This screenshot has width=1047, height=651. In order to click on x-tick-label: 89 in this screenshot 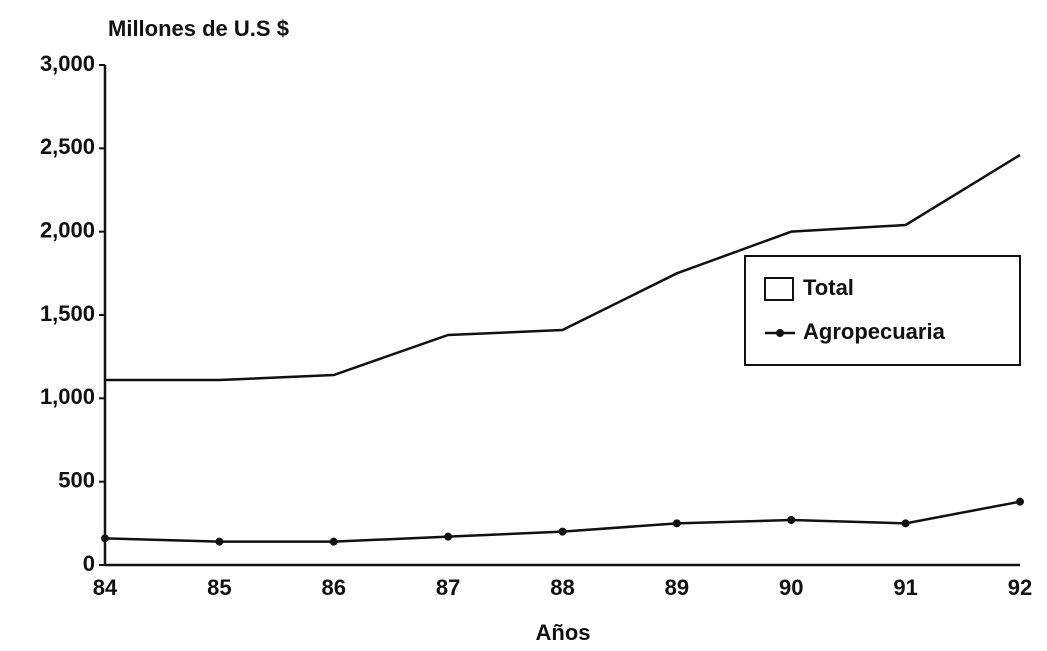, I will do `click(677, 587)`.